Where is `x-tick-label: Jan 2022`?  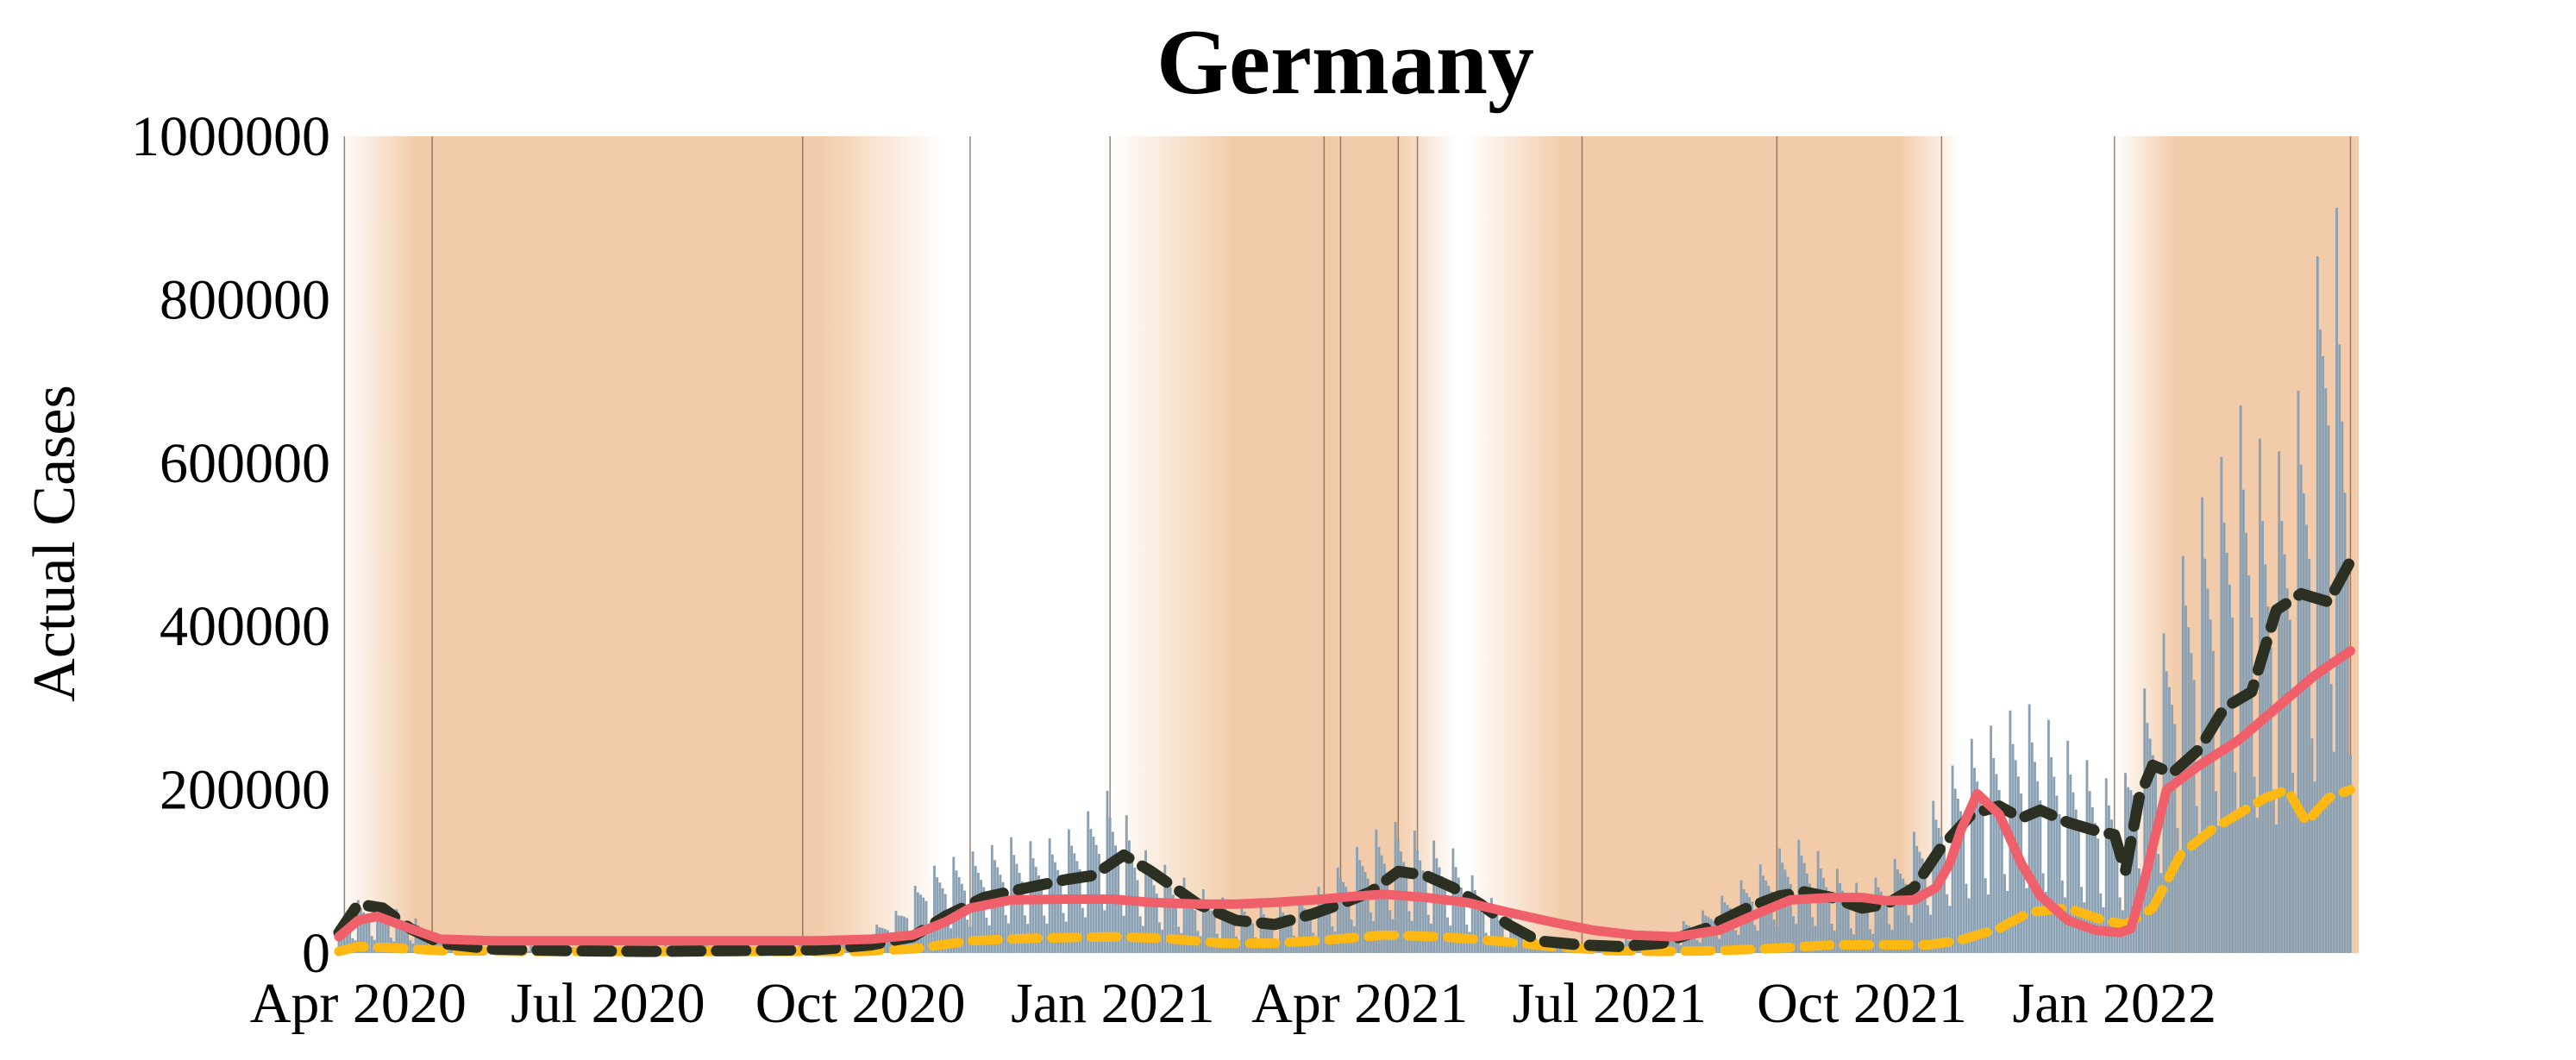
x-tick-label: Jan 2022 is located at coordinates (2114, 1003).